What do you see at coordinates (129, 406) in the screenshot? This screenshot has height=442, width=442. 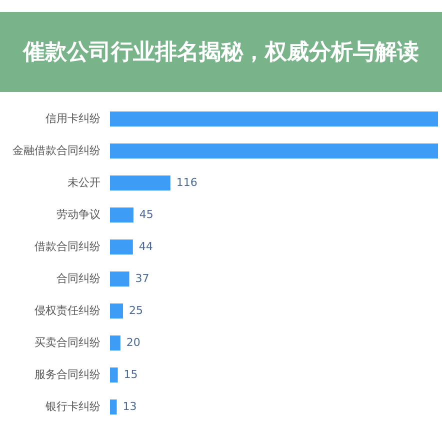 I see `data-label: 13` at bounding box center [129, 406].